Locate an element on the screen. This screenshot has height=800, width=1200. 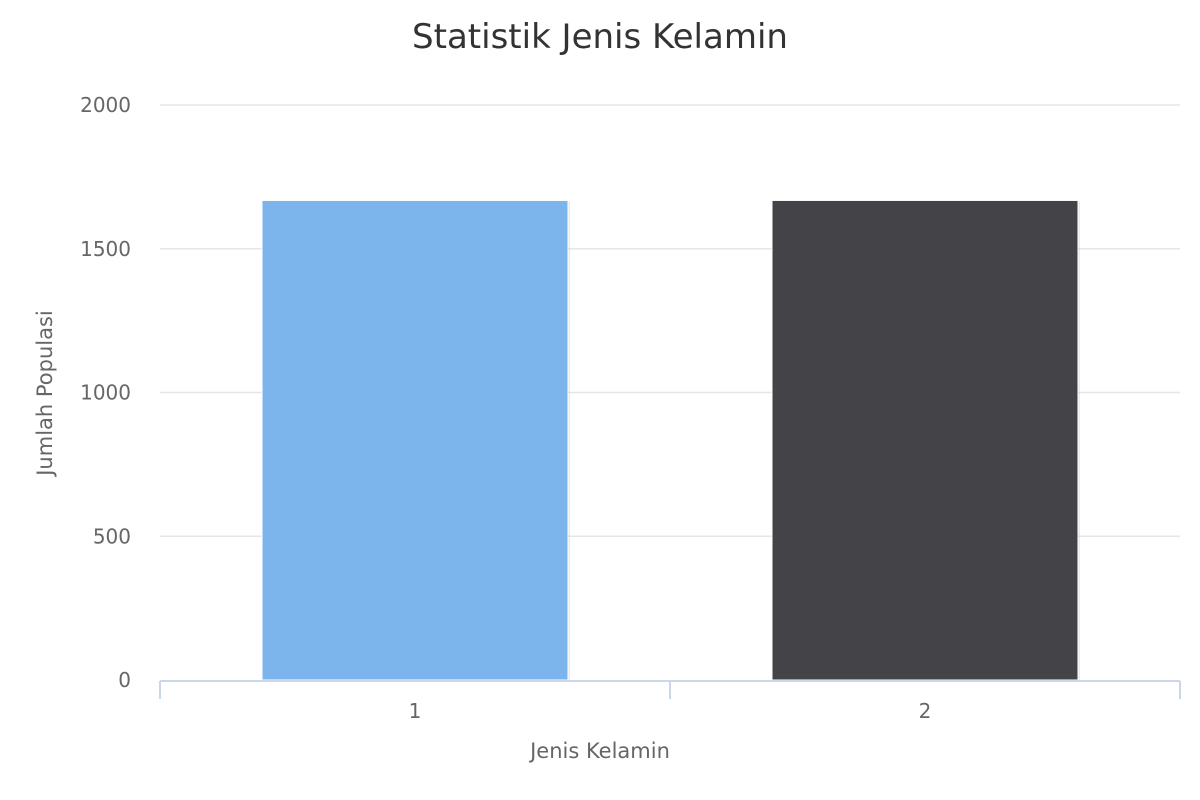
y-tick-label: 0 is located at coordinates (124, 680).